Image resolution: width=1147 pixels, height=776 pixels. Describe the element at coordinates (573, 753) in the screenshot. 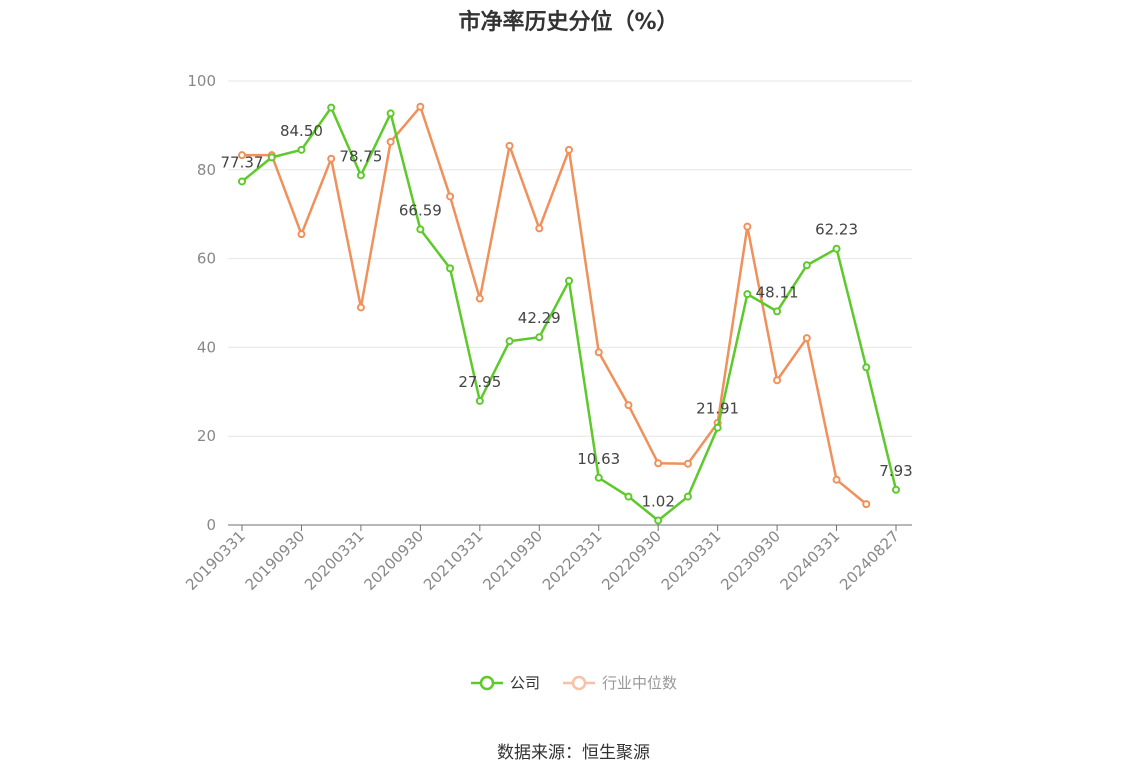

I see `source-note: 数据来源：恒生聚源` at that location.